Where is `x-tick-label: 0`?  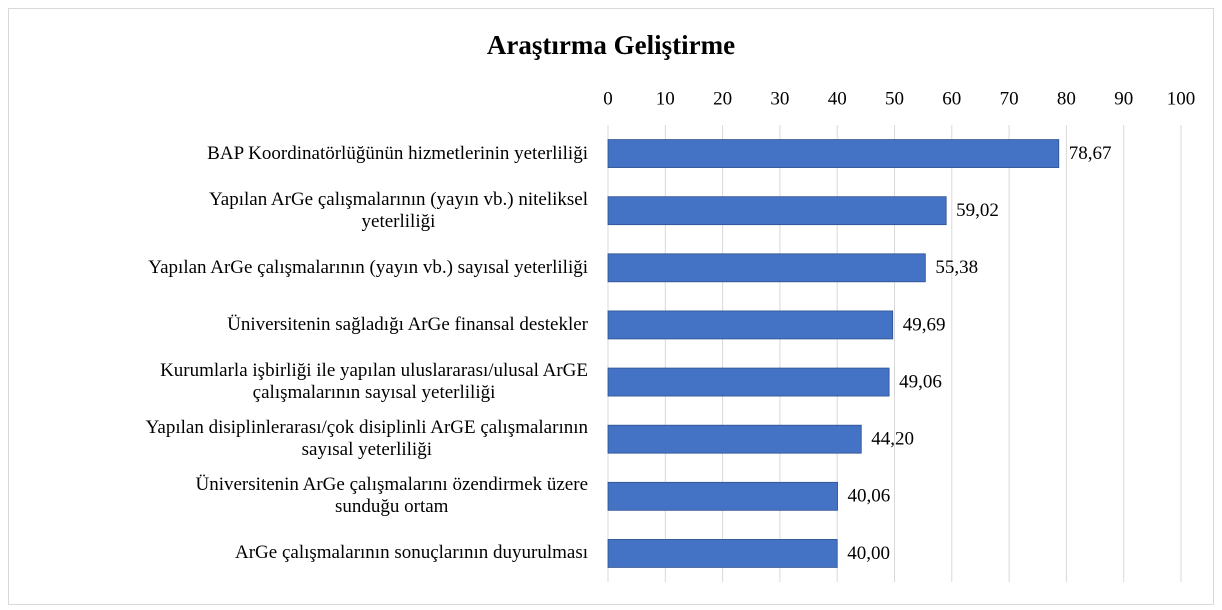
x-tick-label: 0 is located at coordinates (608, 98).